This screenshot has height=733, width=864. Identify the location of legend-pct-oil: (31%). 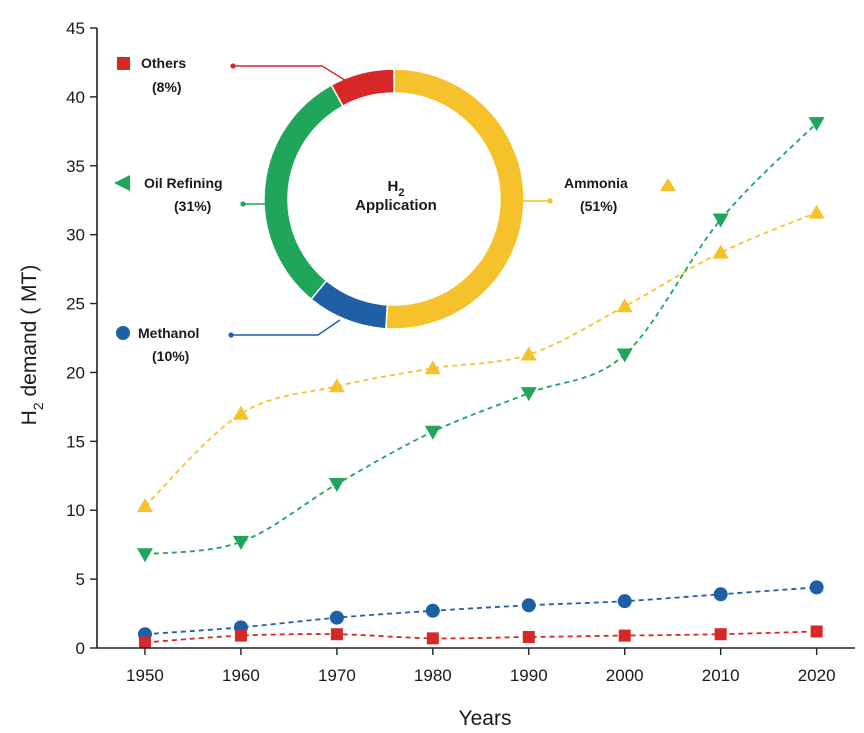
(192, 206).